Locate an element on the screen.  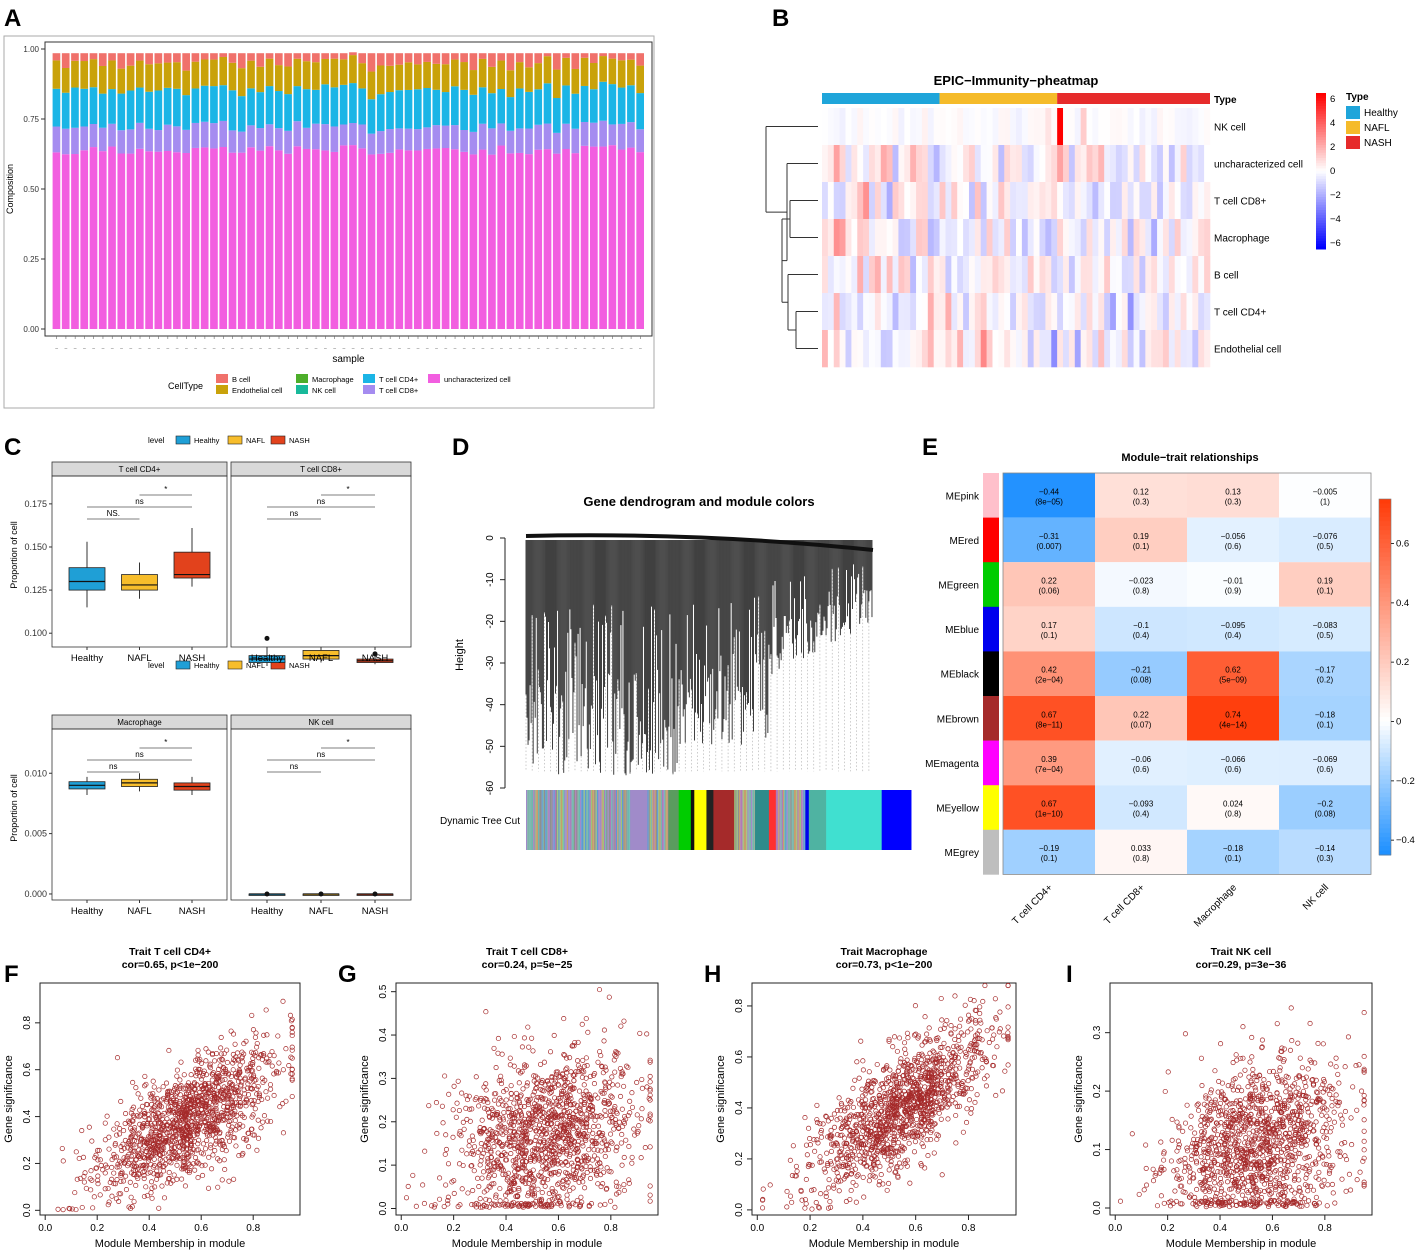
e-row-label: MEbrown is located at coordinates (958, 719).